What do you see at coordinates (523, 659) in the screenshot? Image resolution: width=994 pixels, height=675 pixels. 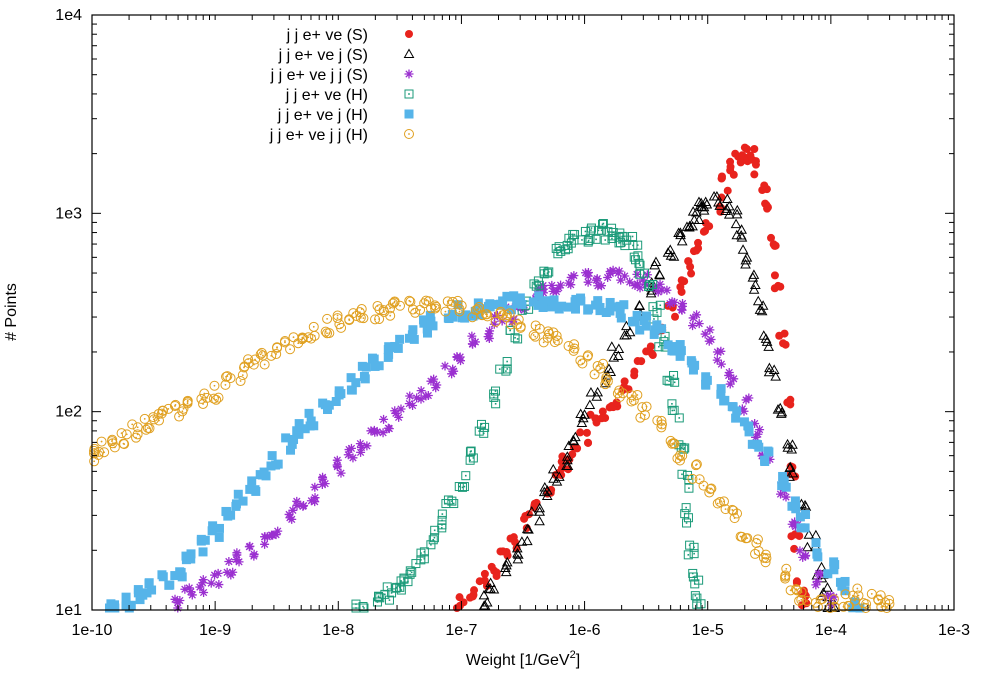 I see `x-axis-label: Weight [1/GeV2]` at bounding box center [523, 659].